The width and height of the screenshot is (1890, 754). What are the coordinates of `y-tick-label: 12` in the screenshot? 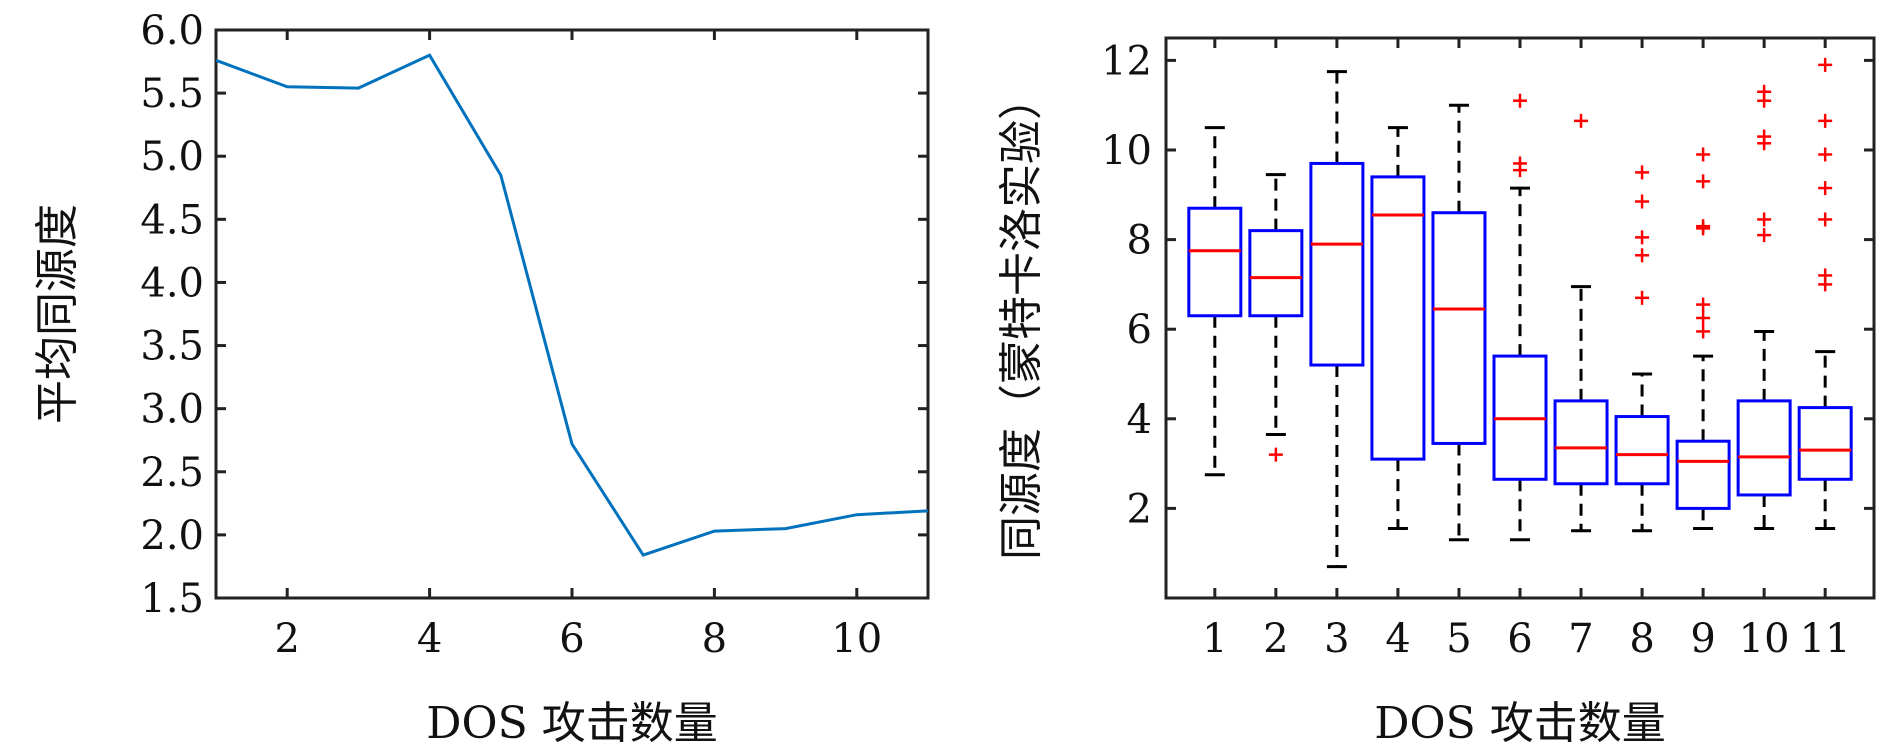 It's located at (1126, 61).